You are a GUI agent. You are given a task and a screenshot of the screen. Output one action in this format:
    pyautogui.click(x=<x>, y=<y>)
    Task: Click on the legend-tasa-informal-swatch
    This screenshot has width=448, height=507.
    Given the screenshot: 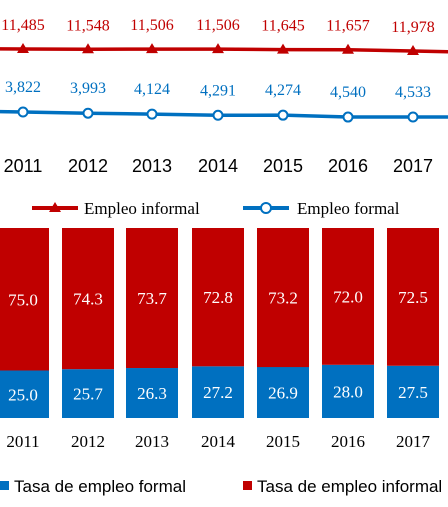 What is the action you would take?
    pyautogui.click(x=247, y=485)
    